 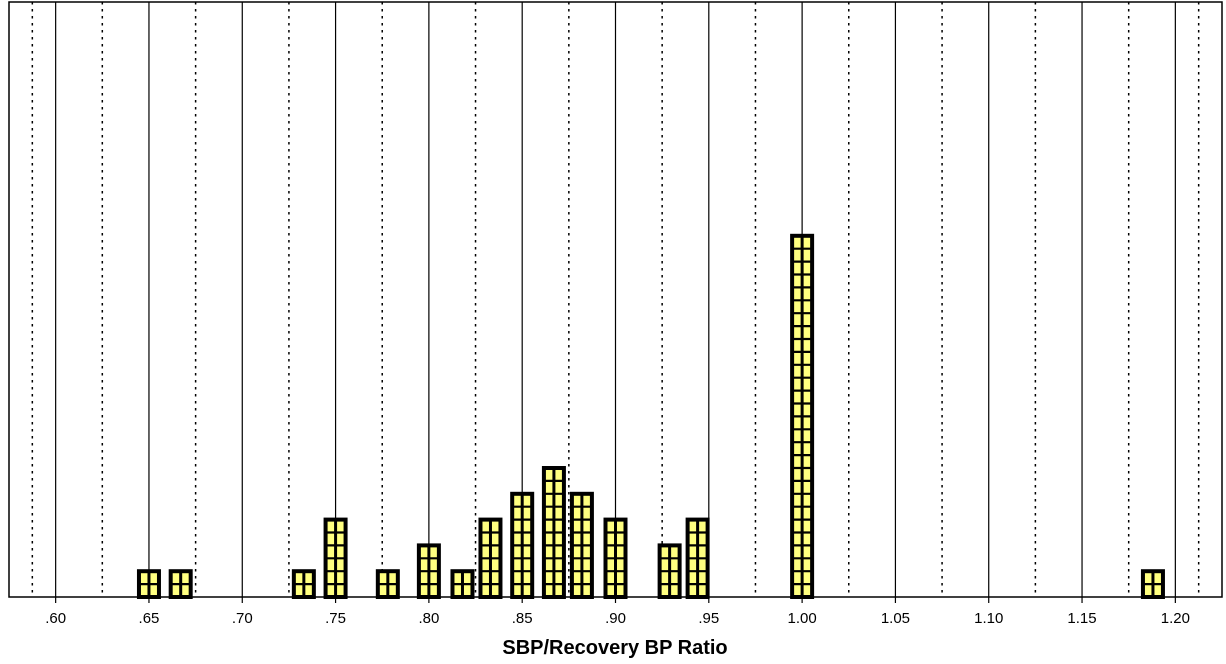 I want to click on x-tick-label: .85, so click(x=522, y=618).